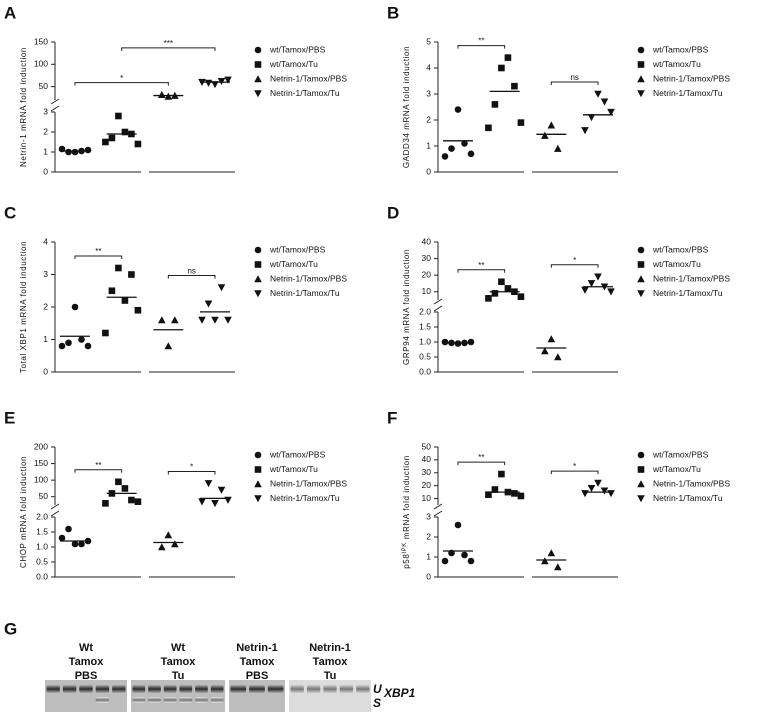  What do you see at coordinates (406, 497) in the screenshot?
I see `y-axis-label-part: mRNA fold induction` at bounding box center [406, 497].